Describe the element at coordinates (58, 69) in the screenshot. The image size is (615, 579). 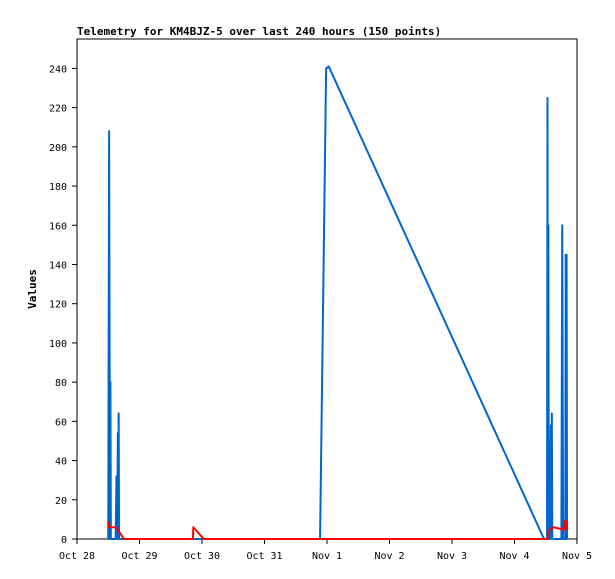
I see `y-tick-label: 240` at that location.